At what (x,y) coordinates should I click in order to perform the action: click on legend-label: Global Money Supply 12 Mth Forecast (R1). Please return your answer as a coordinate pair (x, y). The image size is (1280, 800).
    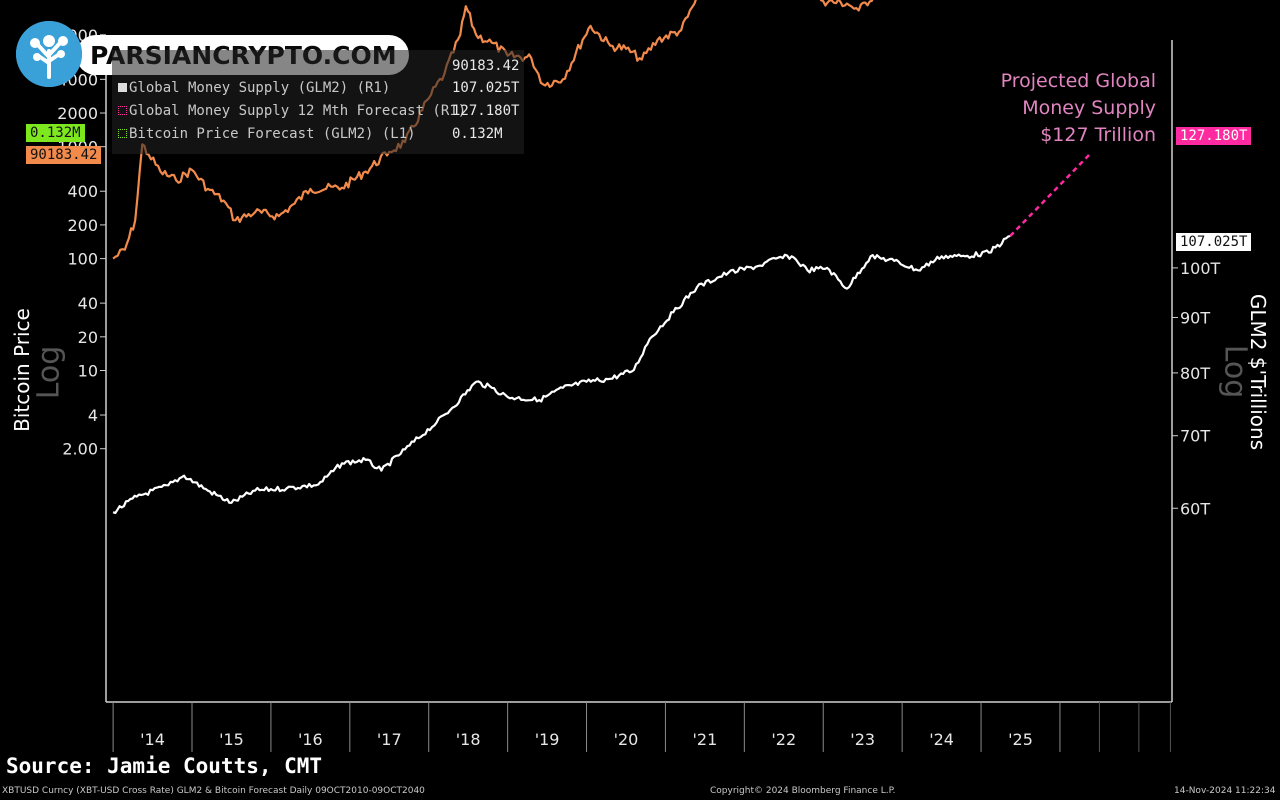
    Looking at the image, I should click on (298, 111).